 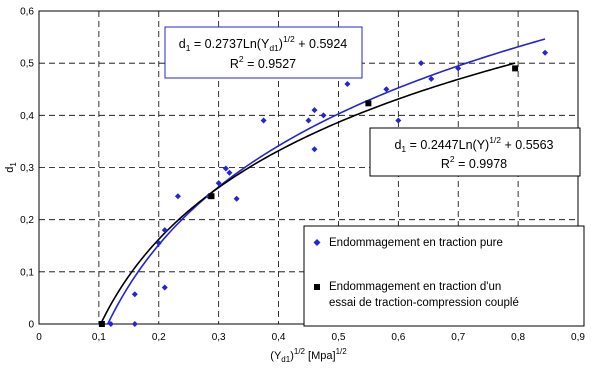 I want to click on x-tick-label: 0,2, so click(x=159, y=337).